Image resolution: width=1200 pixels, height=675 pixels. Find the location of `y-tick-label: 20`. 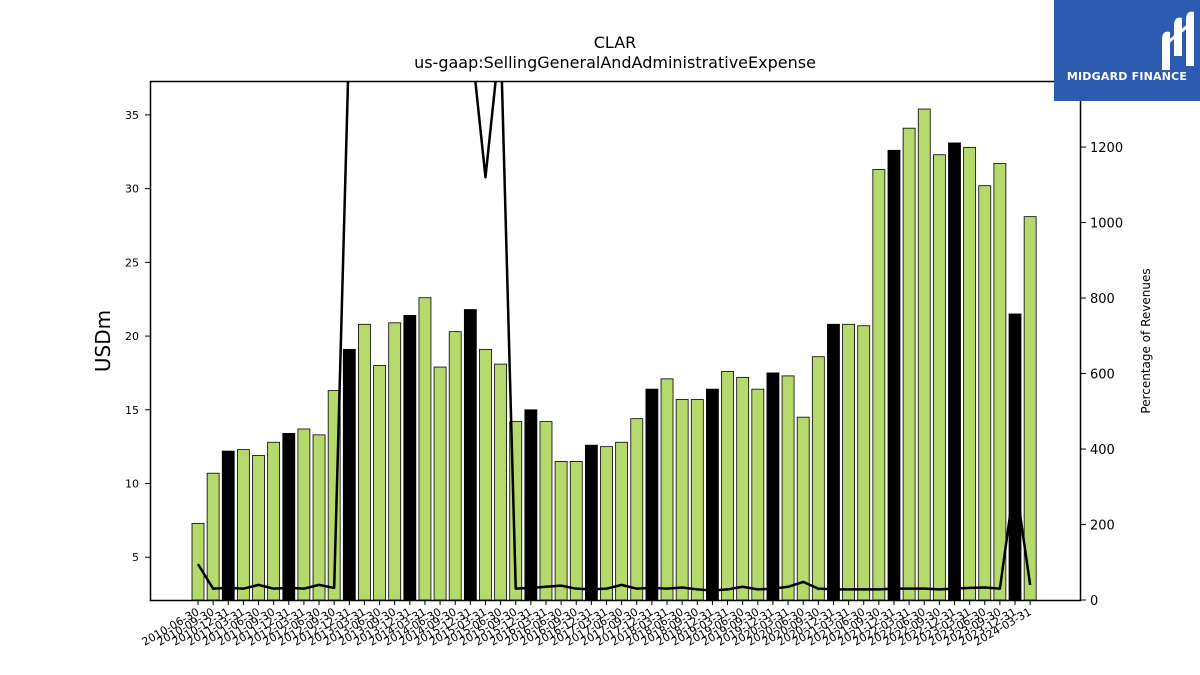

y-tick-label: 20 is located at coordinates (132, 336).